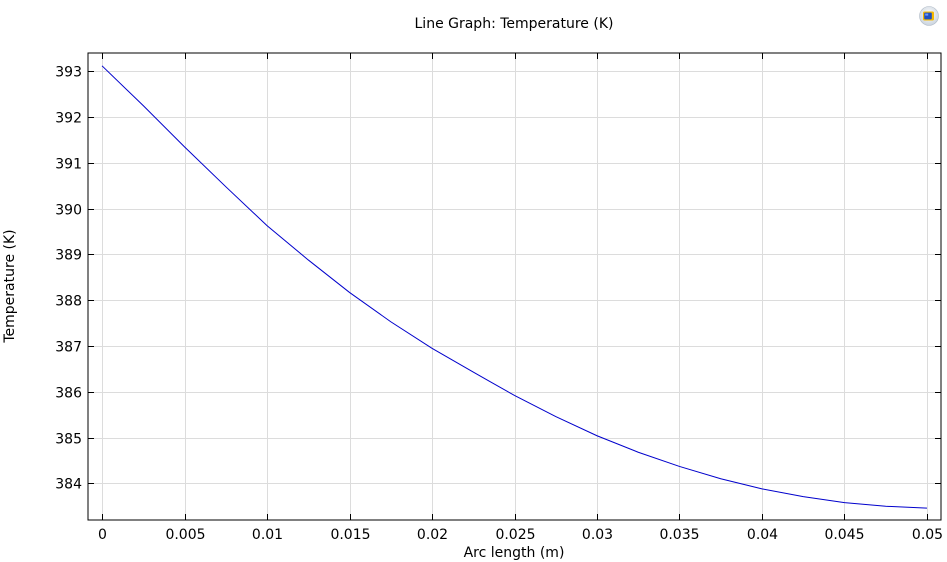  What do you see at coordinates (68, 302) in the screenshot?
I see `y-tick-label: 388` at bounding box center [68, 302].